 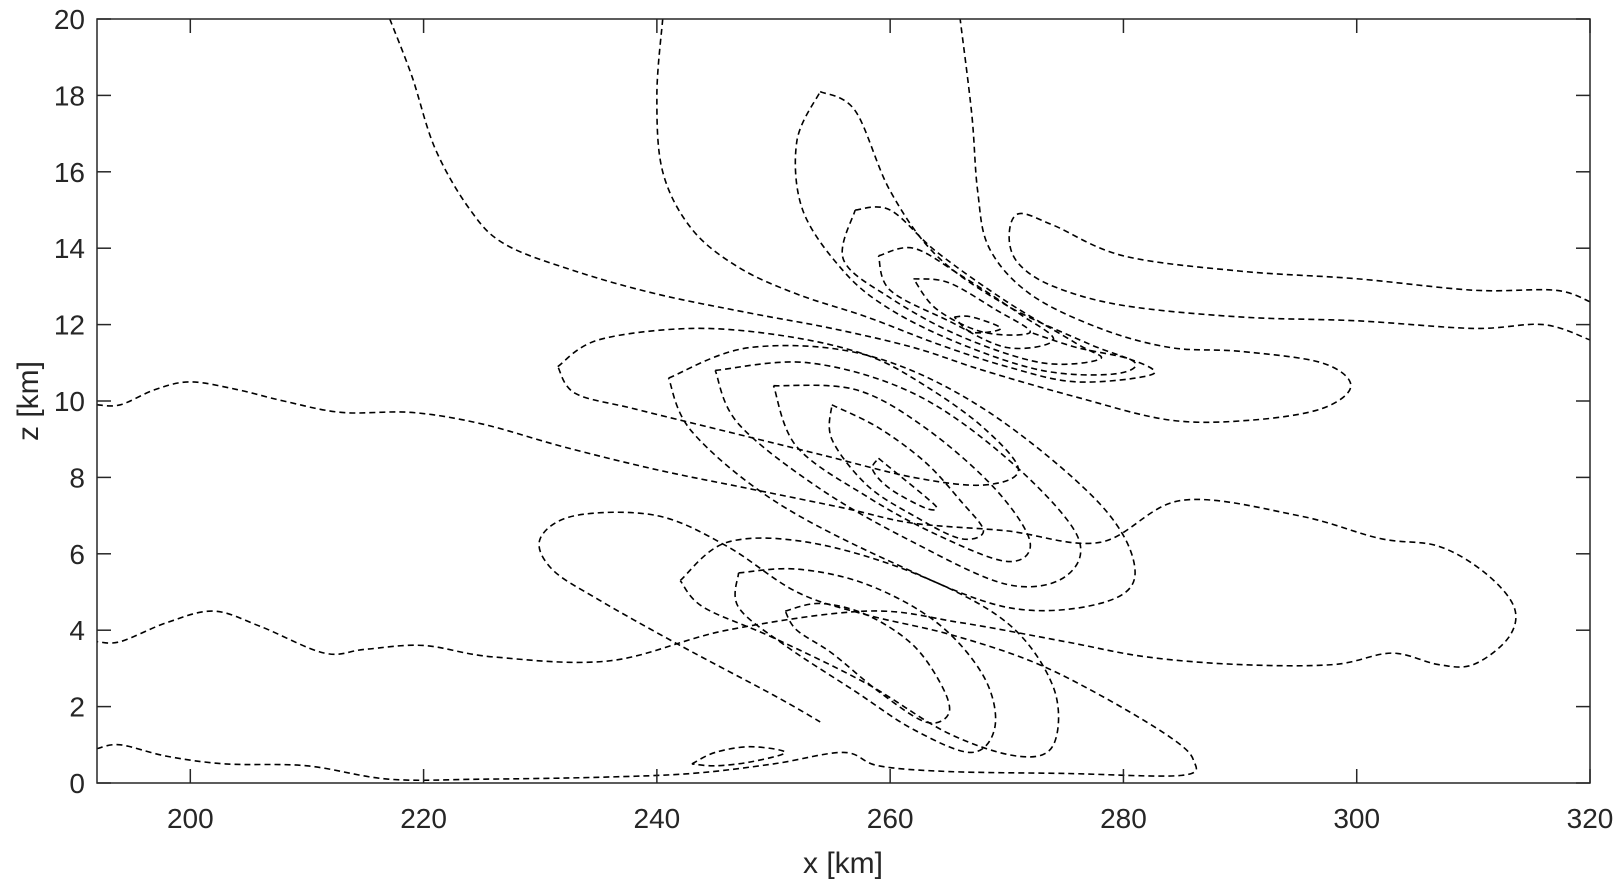 I want to click on x-tick-label: 320, so click(x=1590, y=818).